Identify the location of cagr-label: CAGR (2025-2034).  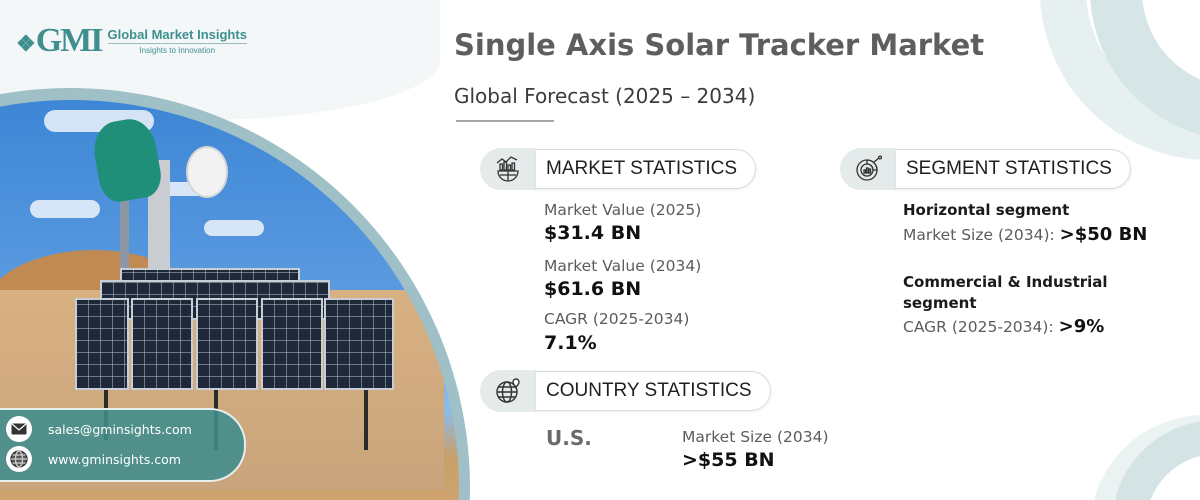
(617, 319).